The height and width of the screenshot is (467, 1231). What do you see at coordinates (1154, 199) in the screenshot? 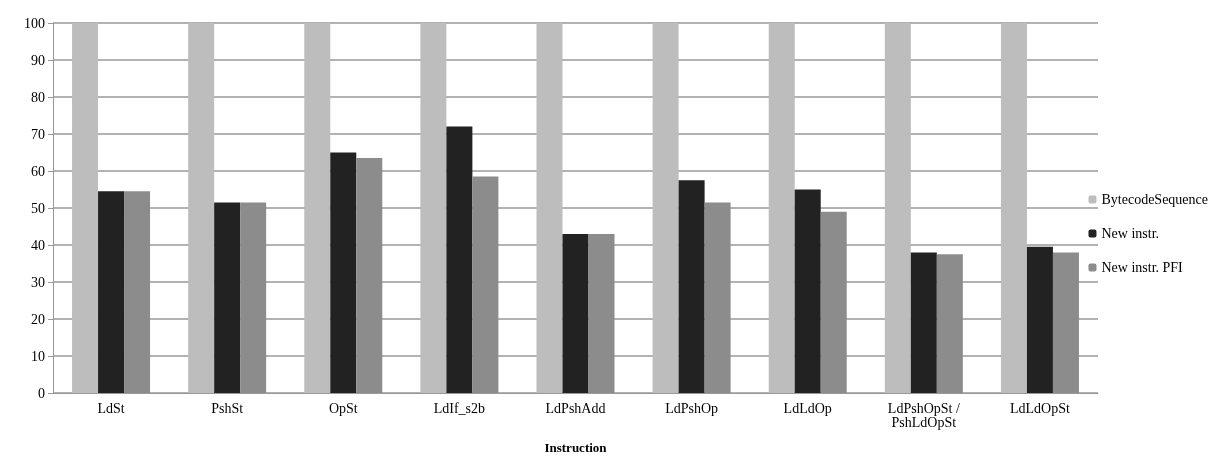
I see `legend-label: BytecodeSequence` at bounding box center [1154, 199].